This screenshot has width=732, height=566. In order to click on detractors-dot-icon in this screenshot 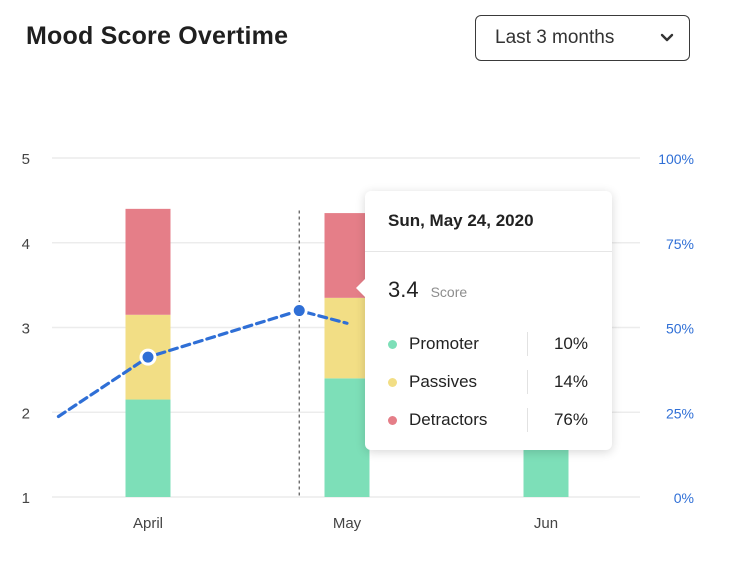, I will do `click(392, 420)`.